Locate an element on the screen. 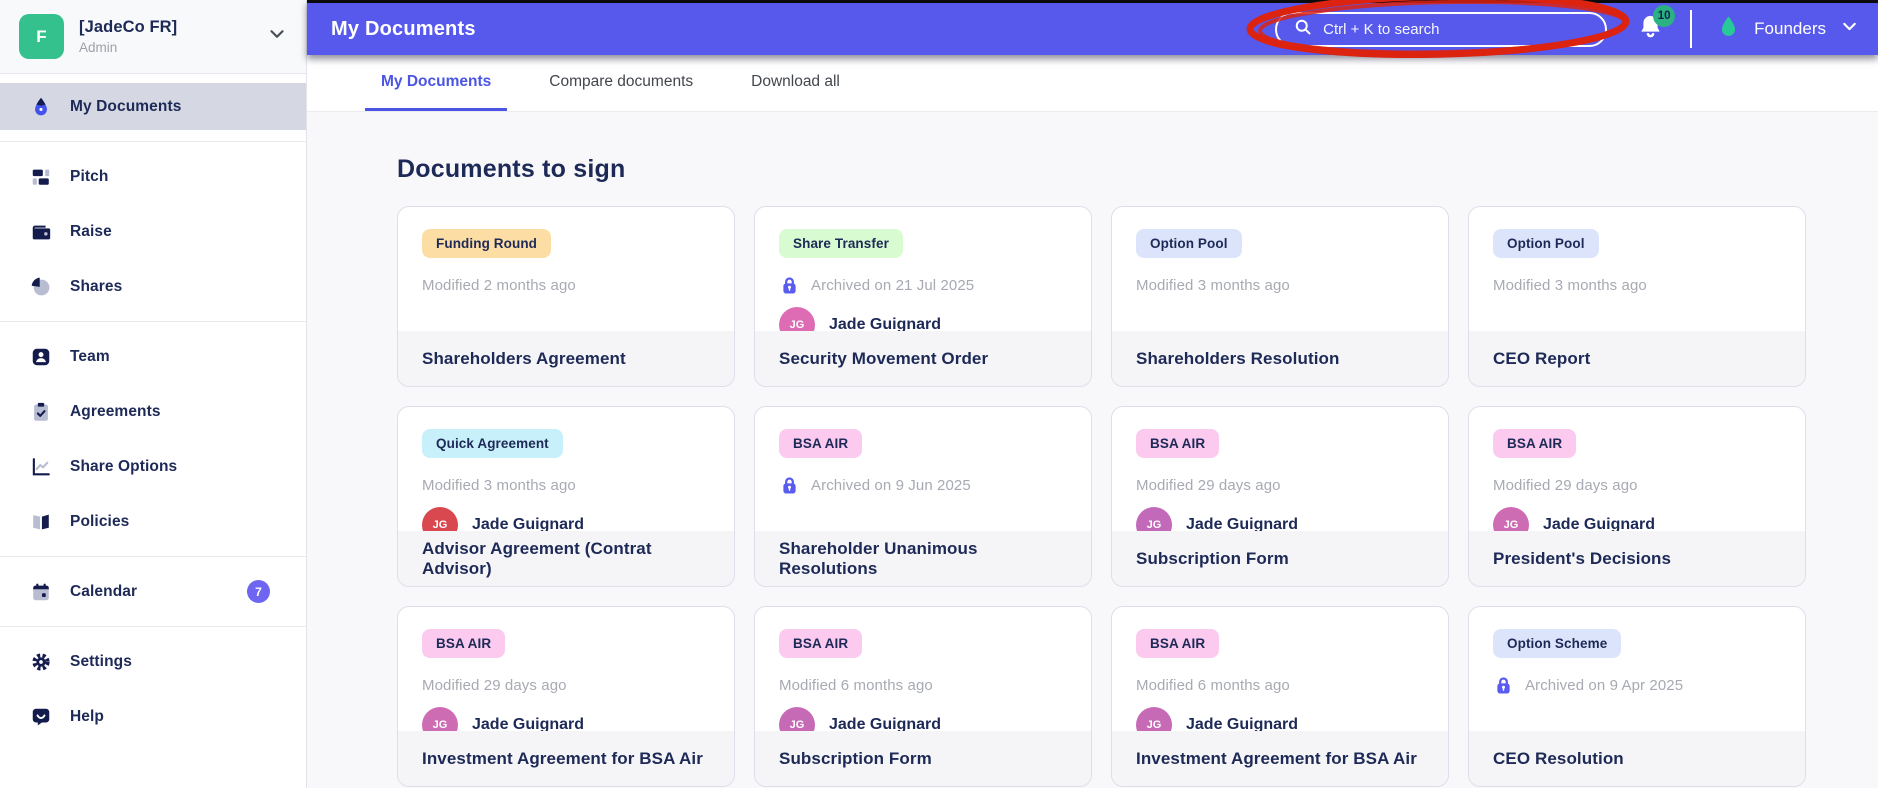 The height and width of the screenshot is (788, 1878). sidebar-item-label: Share Options is located at coordinates (124, 466).